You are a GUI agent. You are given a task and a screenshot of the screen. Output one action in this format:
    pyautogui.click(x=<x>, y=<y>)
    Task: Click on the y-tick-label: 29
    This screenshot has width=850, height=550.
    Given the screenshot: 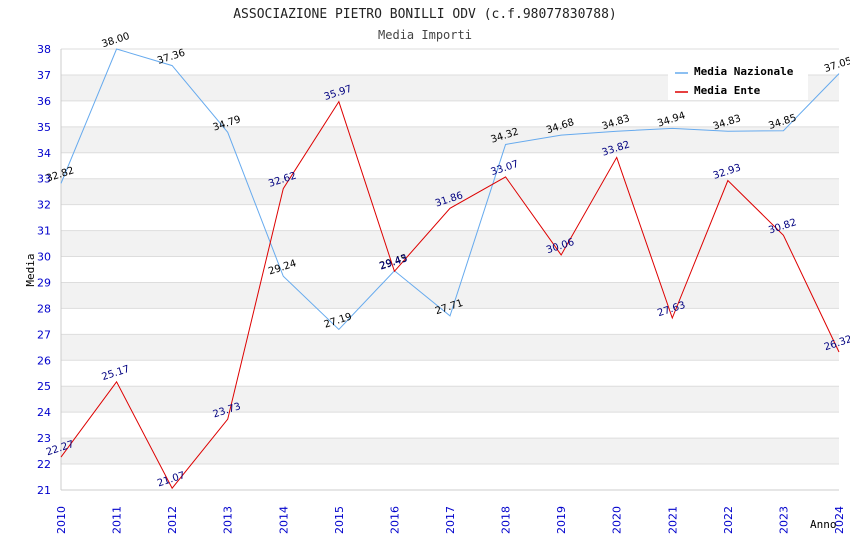 What is the action you would take?
    pyautogui.click(x=44, y=282)
    